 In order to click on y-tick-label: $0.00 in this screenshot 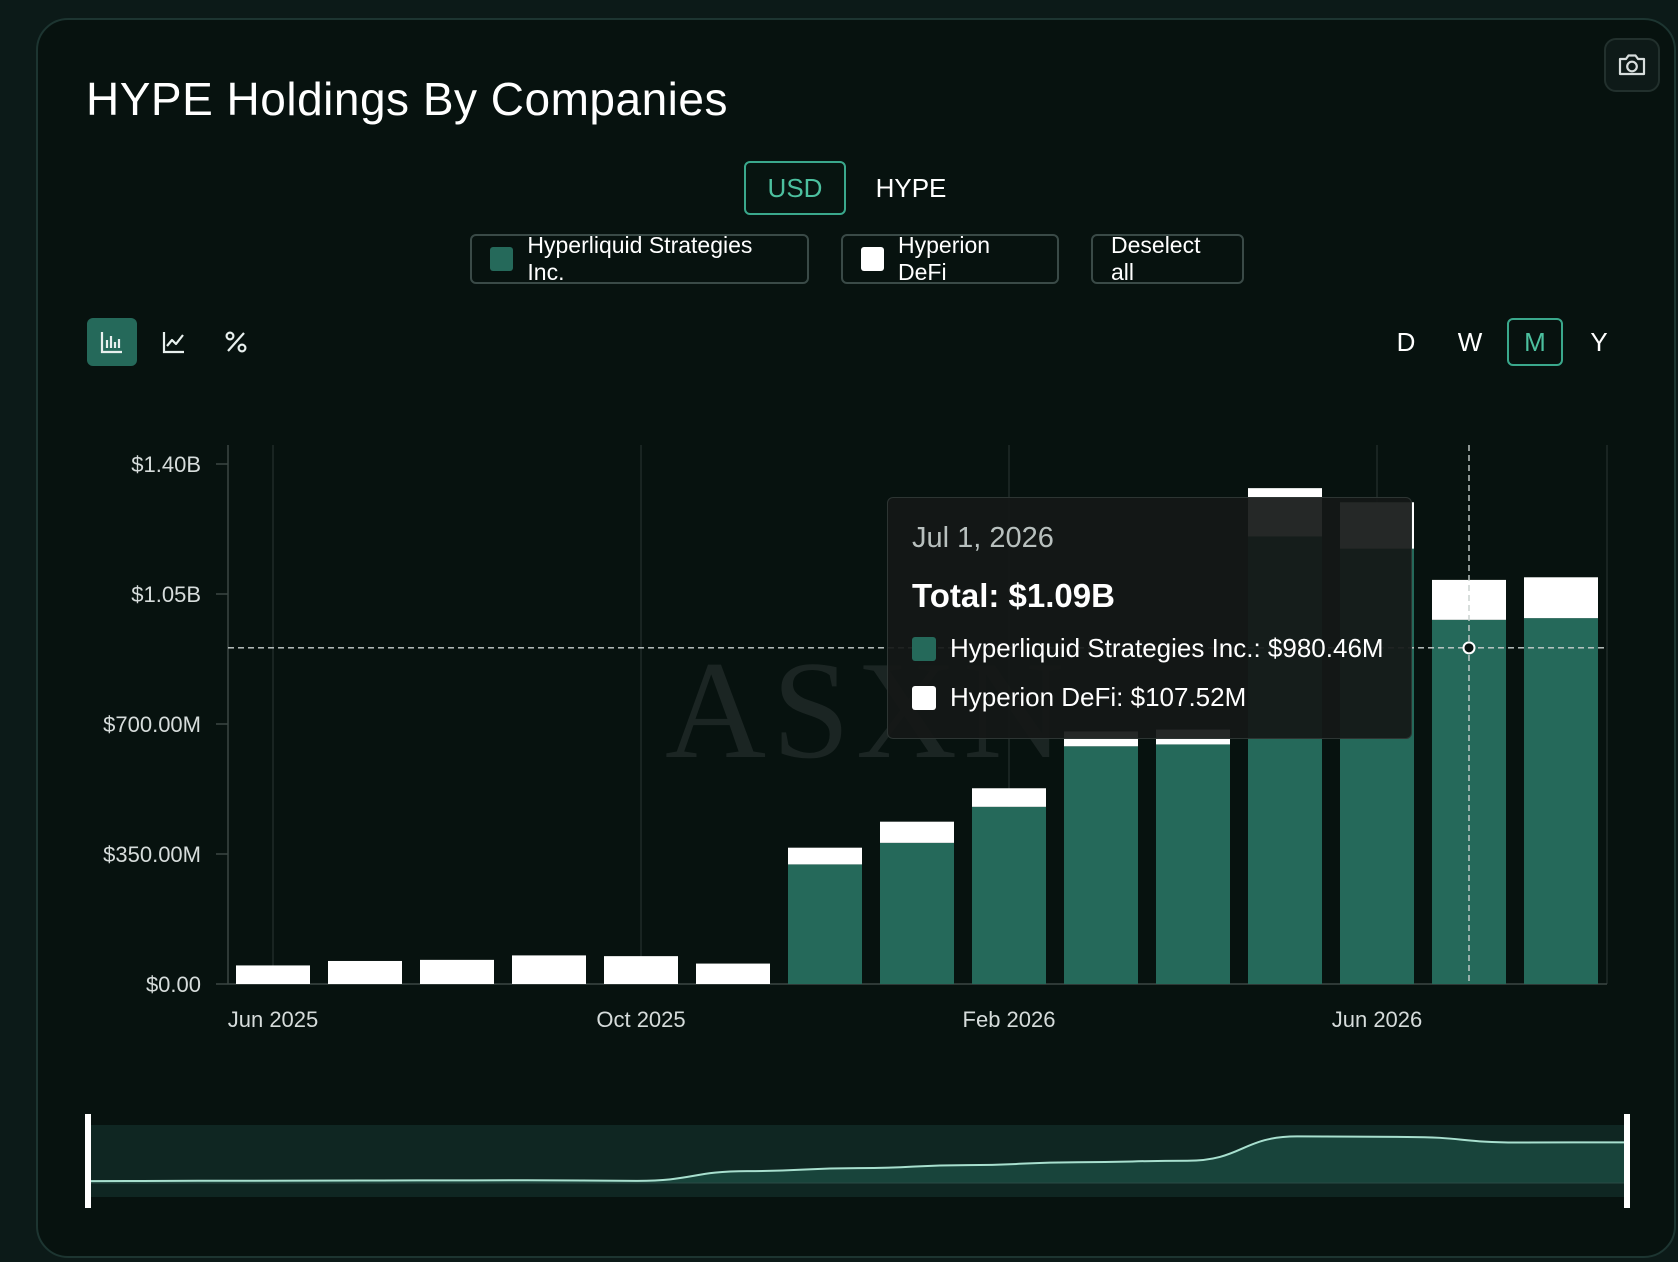, I will do `click(173, 984)`.